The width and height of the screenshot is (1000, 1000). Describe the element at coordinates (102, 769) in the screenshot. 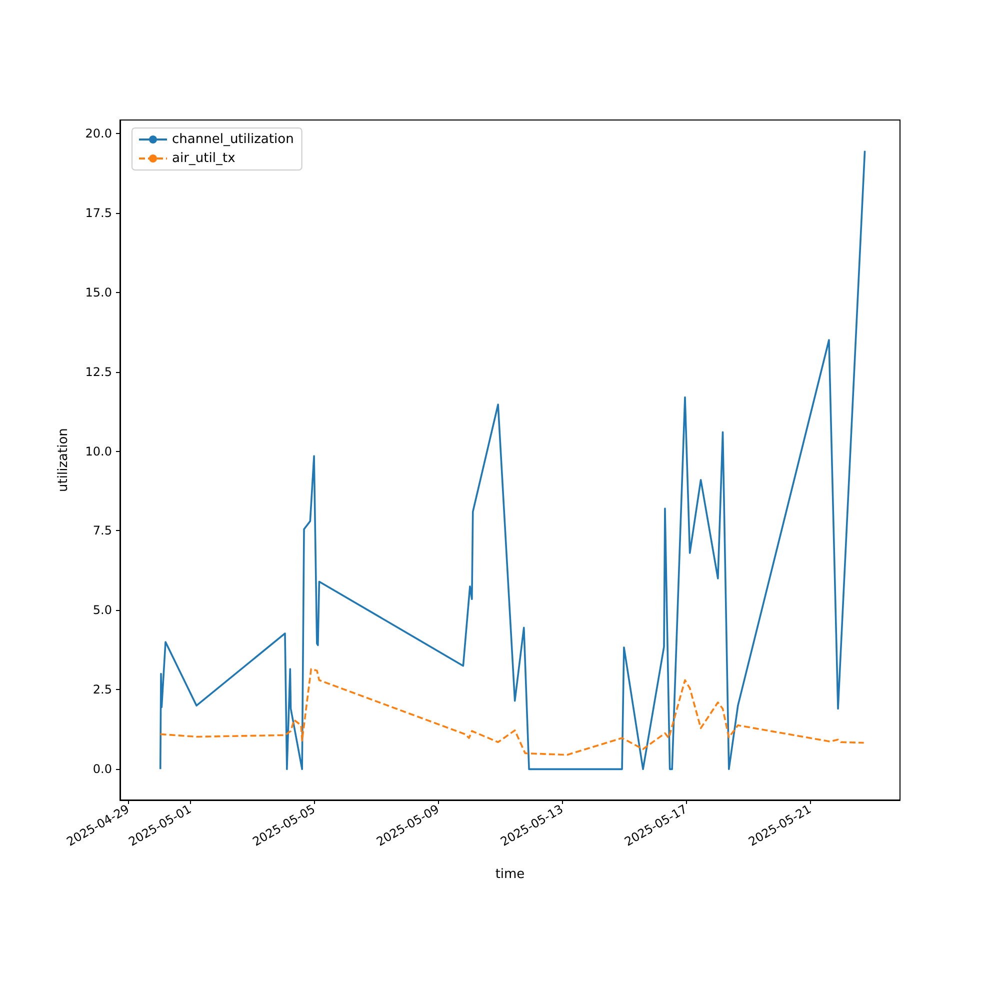

I see `y-tick-label: 0.0` at that location.